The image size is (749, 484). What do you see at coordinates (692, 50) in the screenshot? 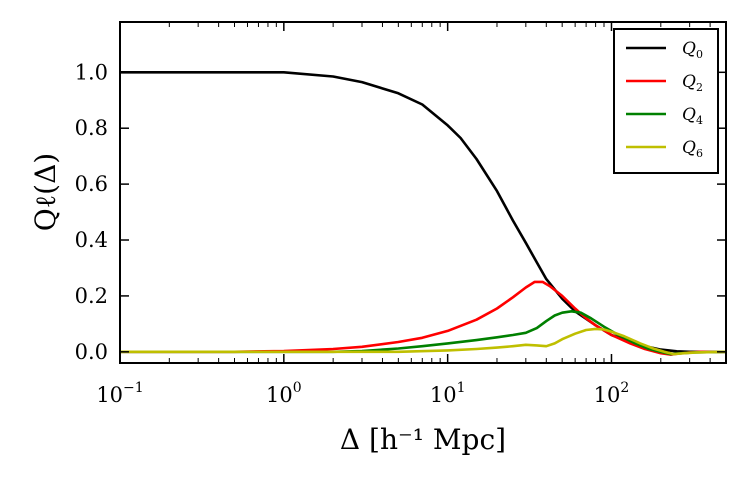
I see `legend-label-q0: Q0` at bounding box center [692, 50].